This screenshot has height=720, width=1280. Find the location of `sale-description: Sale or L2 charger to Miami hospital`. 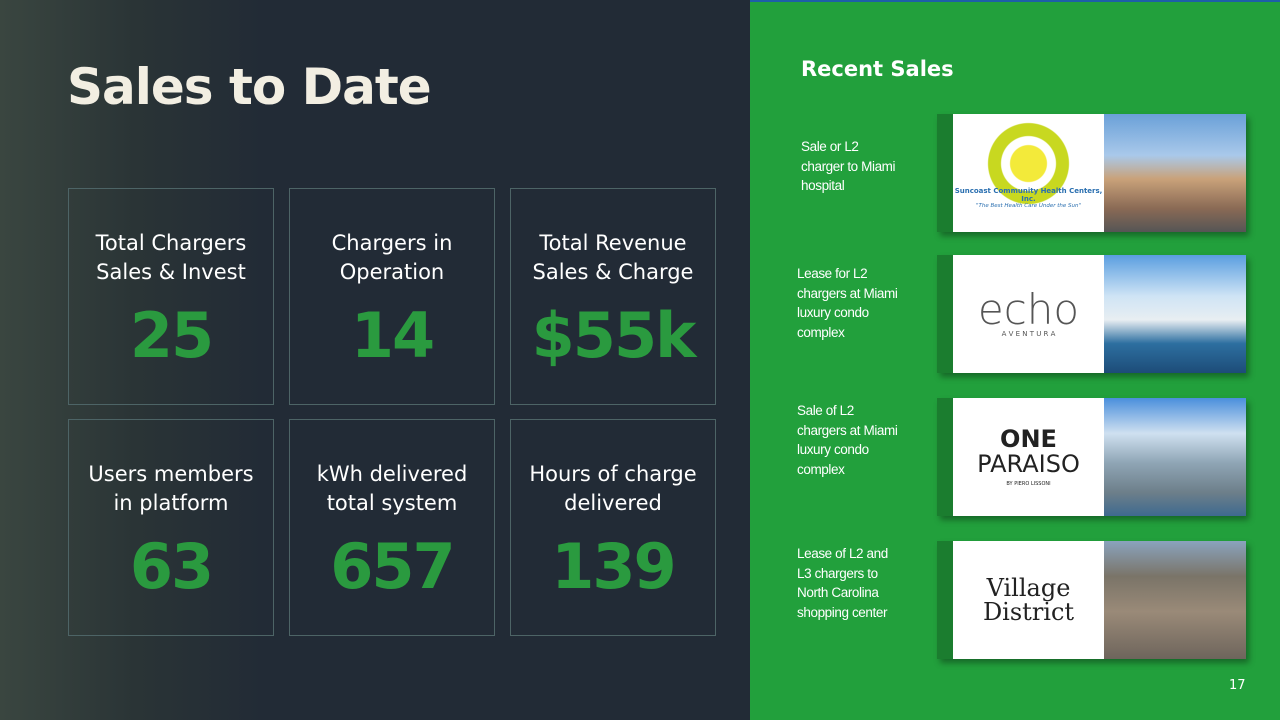

sale-description: Sale or L2 charger to Miami hospital is located at coordinates (848, 166).